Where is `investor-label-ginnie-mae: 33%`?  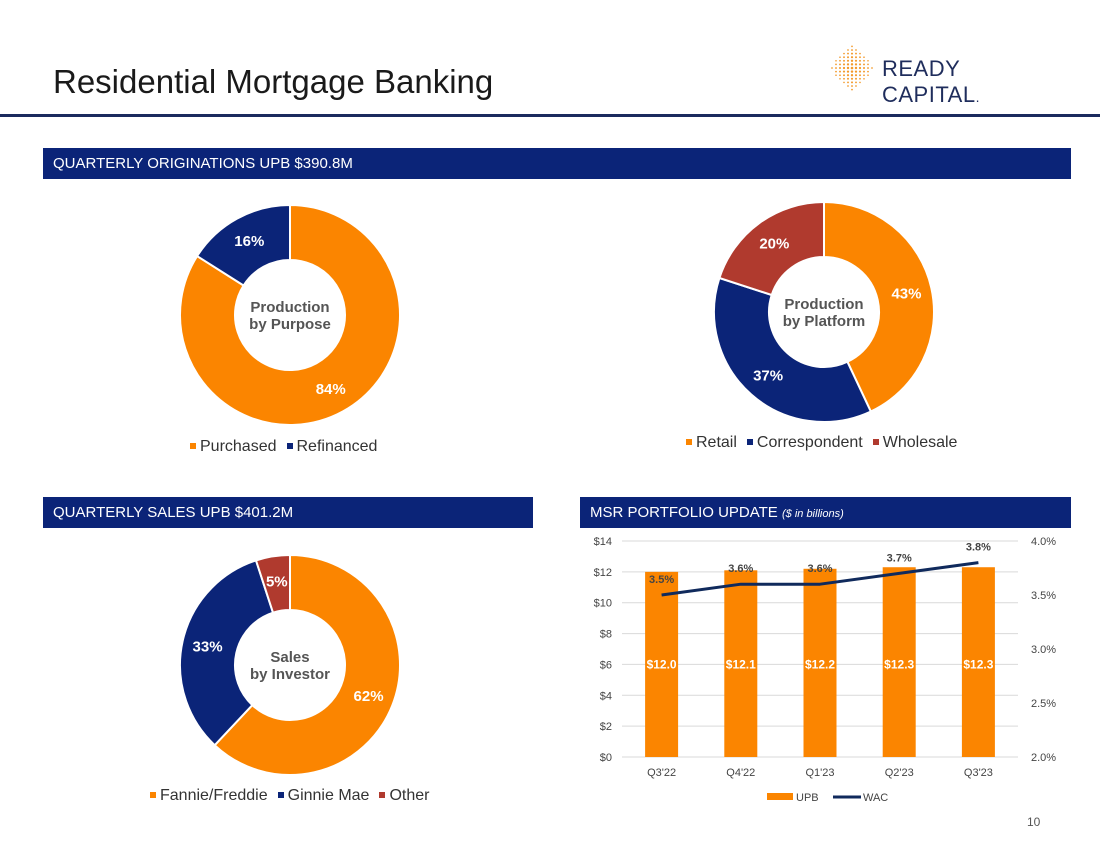 investor-label-ginnie-mae: 33% is located at coordinates (208, 647).